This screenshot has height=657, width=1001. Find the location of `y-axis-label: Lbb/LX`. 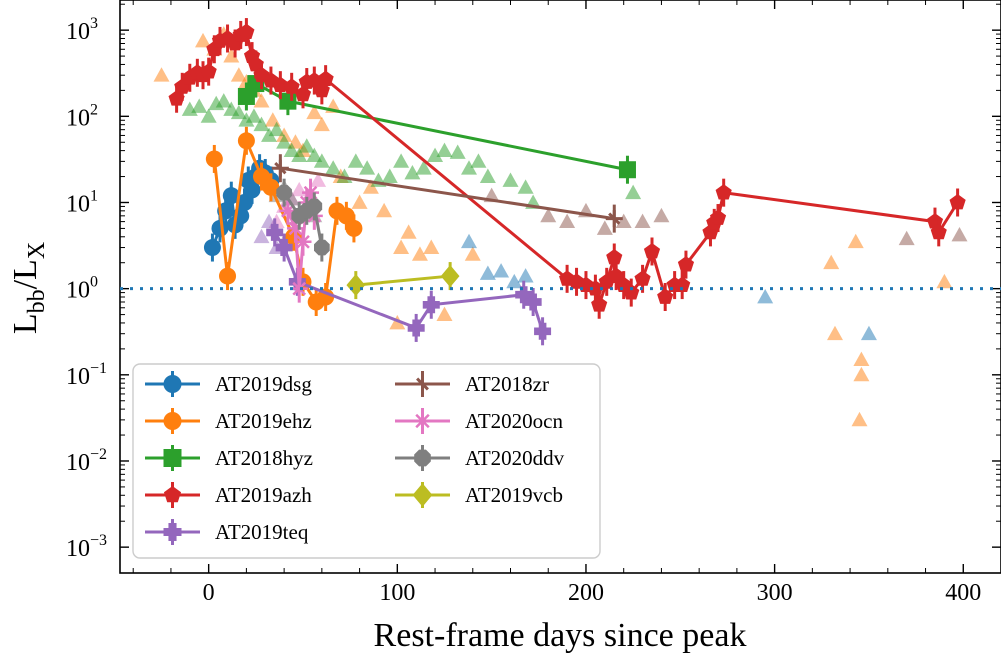

y-axis-label: Lbb/LX is located at coordinates (28, 288).